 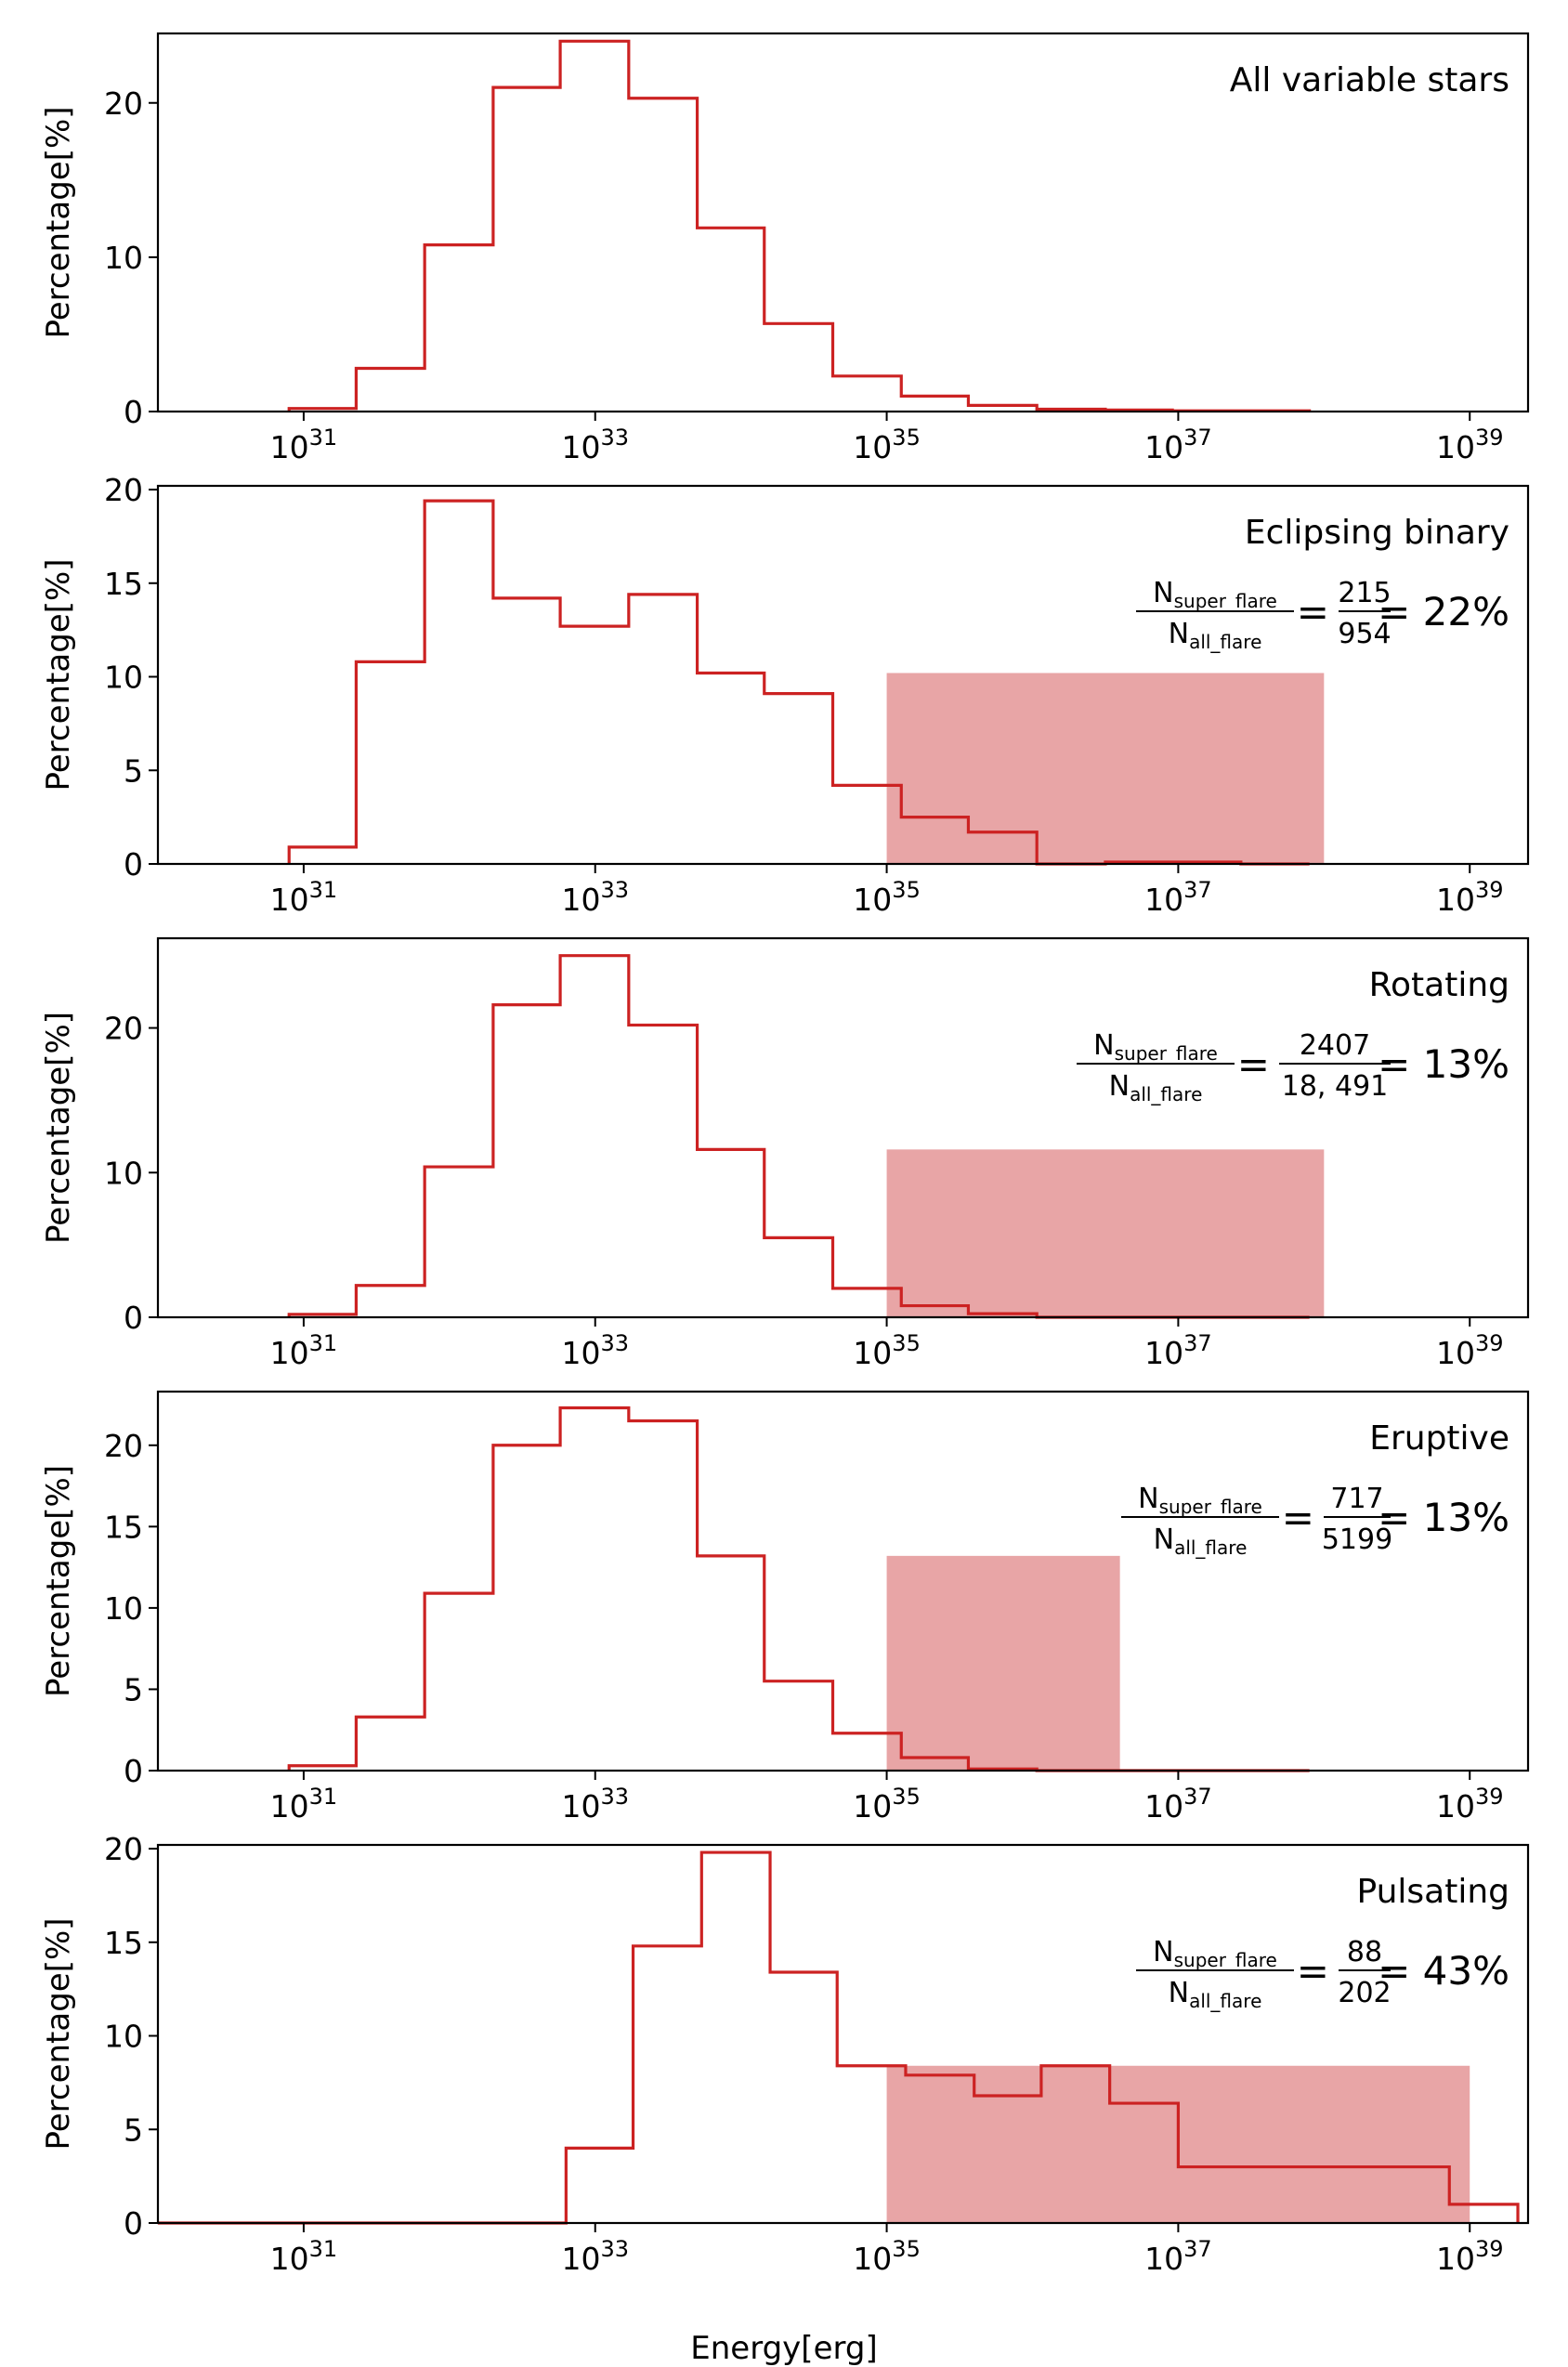 What do you see at coordinates (1315, 1521) in the screenshot?
I see `ratio-annotation: = 13%717 5199= Nsuper_flare Nall_flare` at bounding box center [1315, 1521].